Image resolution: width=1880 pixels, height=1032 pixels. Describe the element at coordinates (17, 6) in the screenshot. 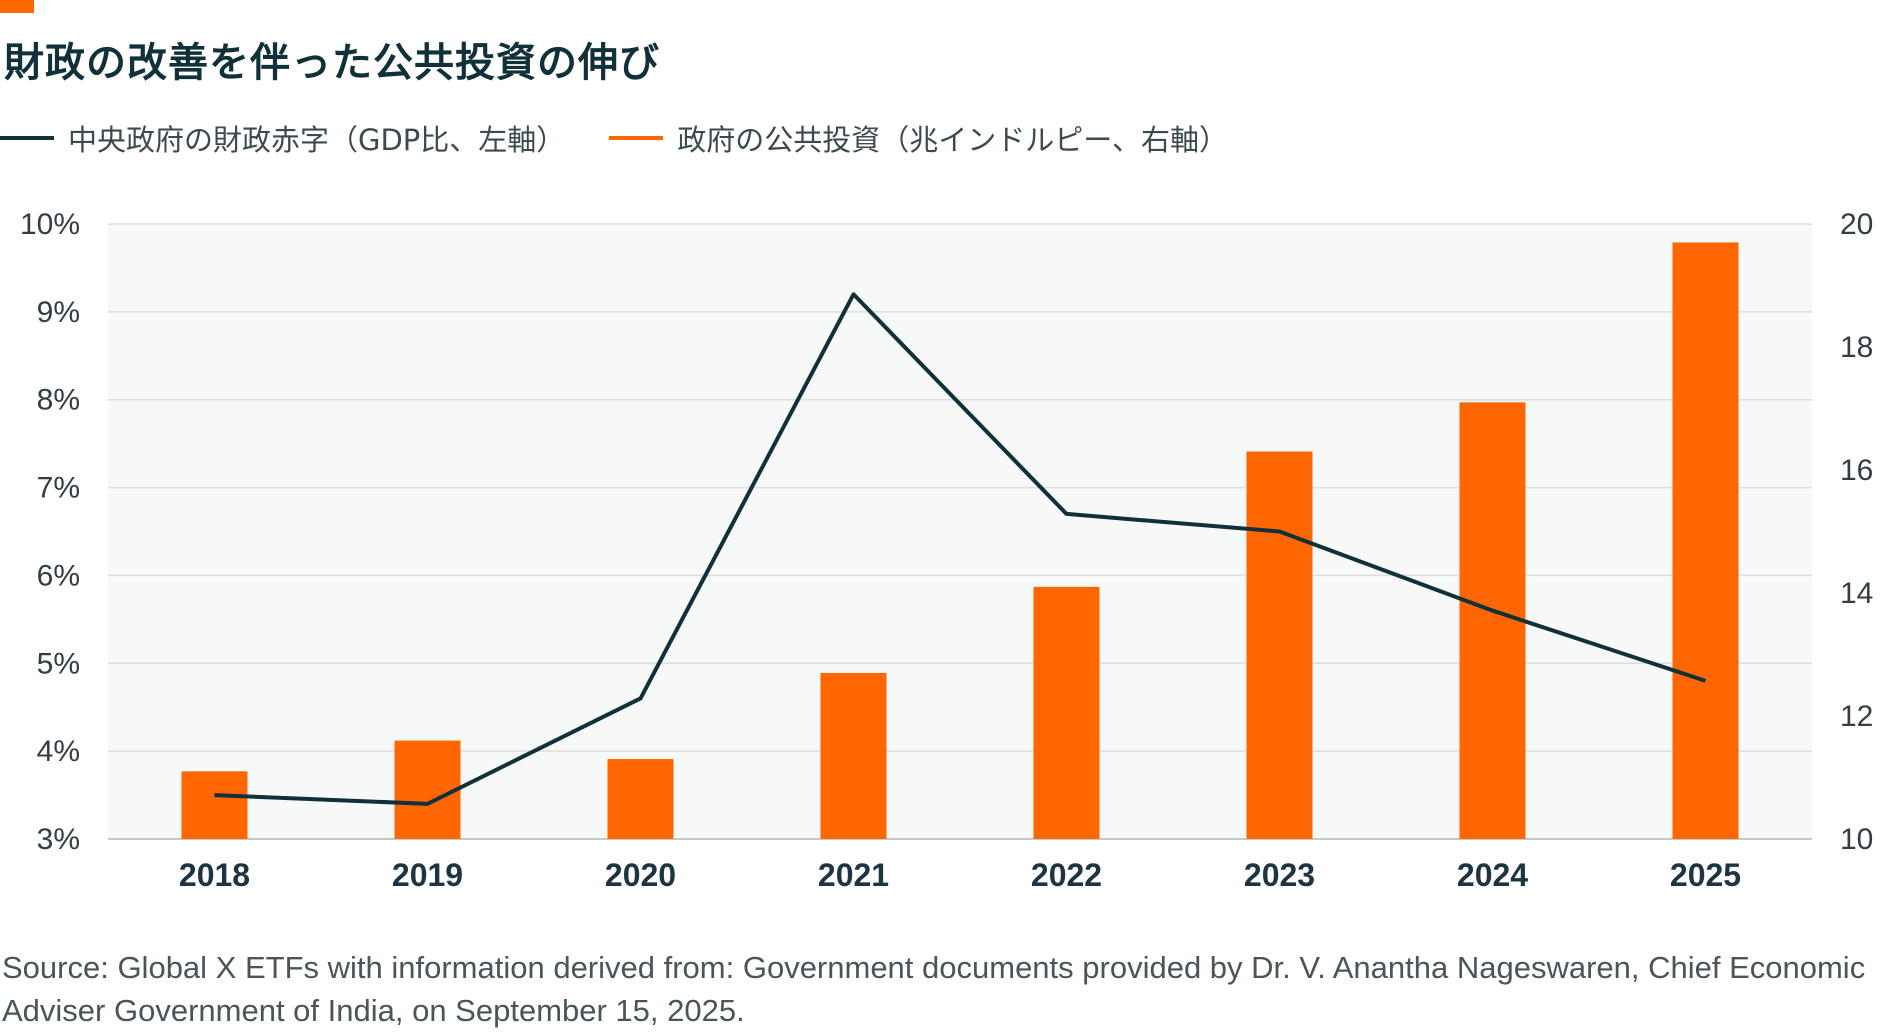

I see `accent-block` at that location.